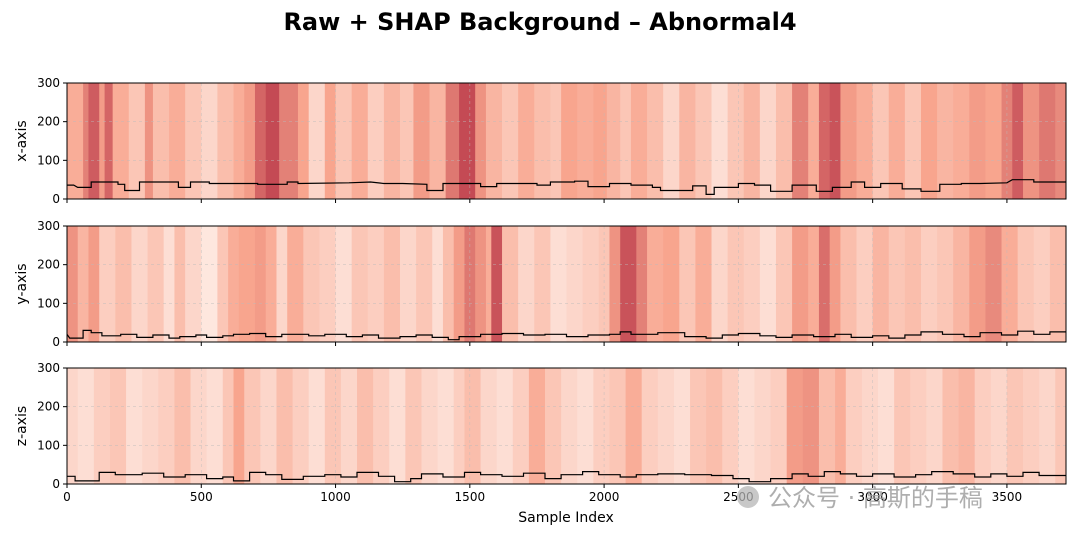 The height and width of the screenshot is (540, 1080). Describe the element at coordinates (67, 497) in the screenshot. I see `x-tick-label: 0` at that location.